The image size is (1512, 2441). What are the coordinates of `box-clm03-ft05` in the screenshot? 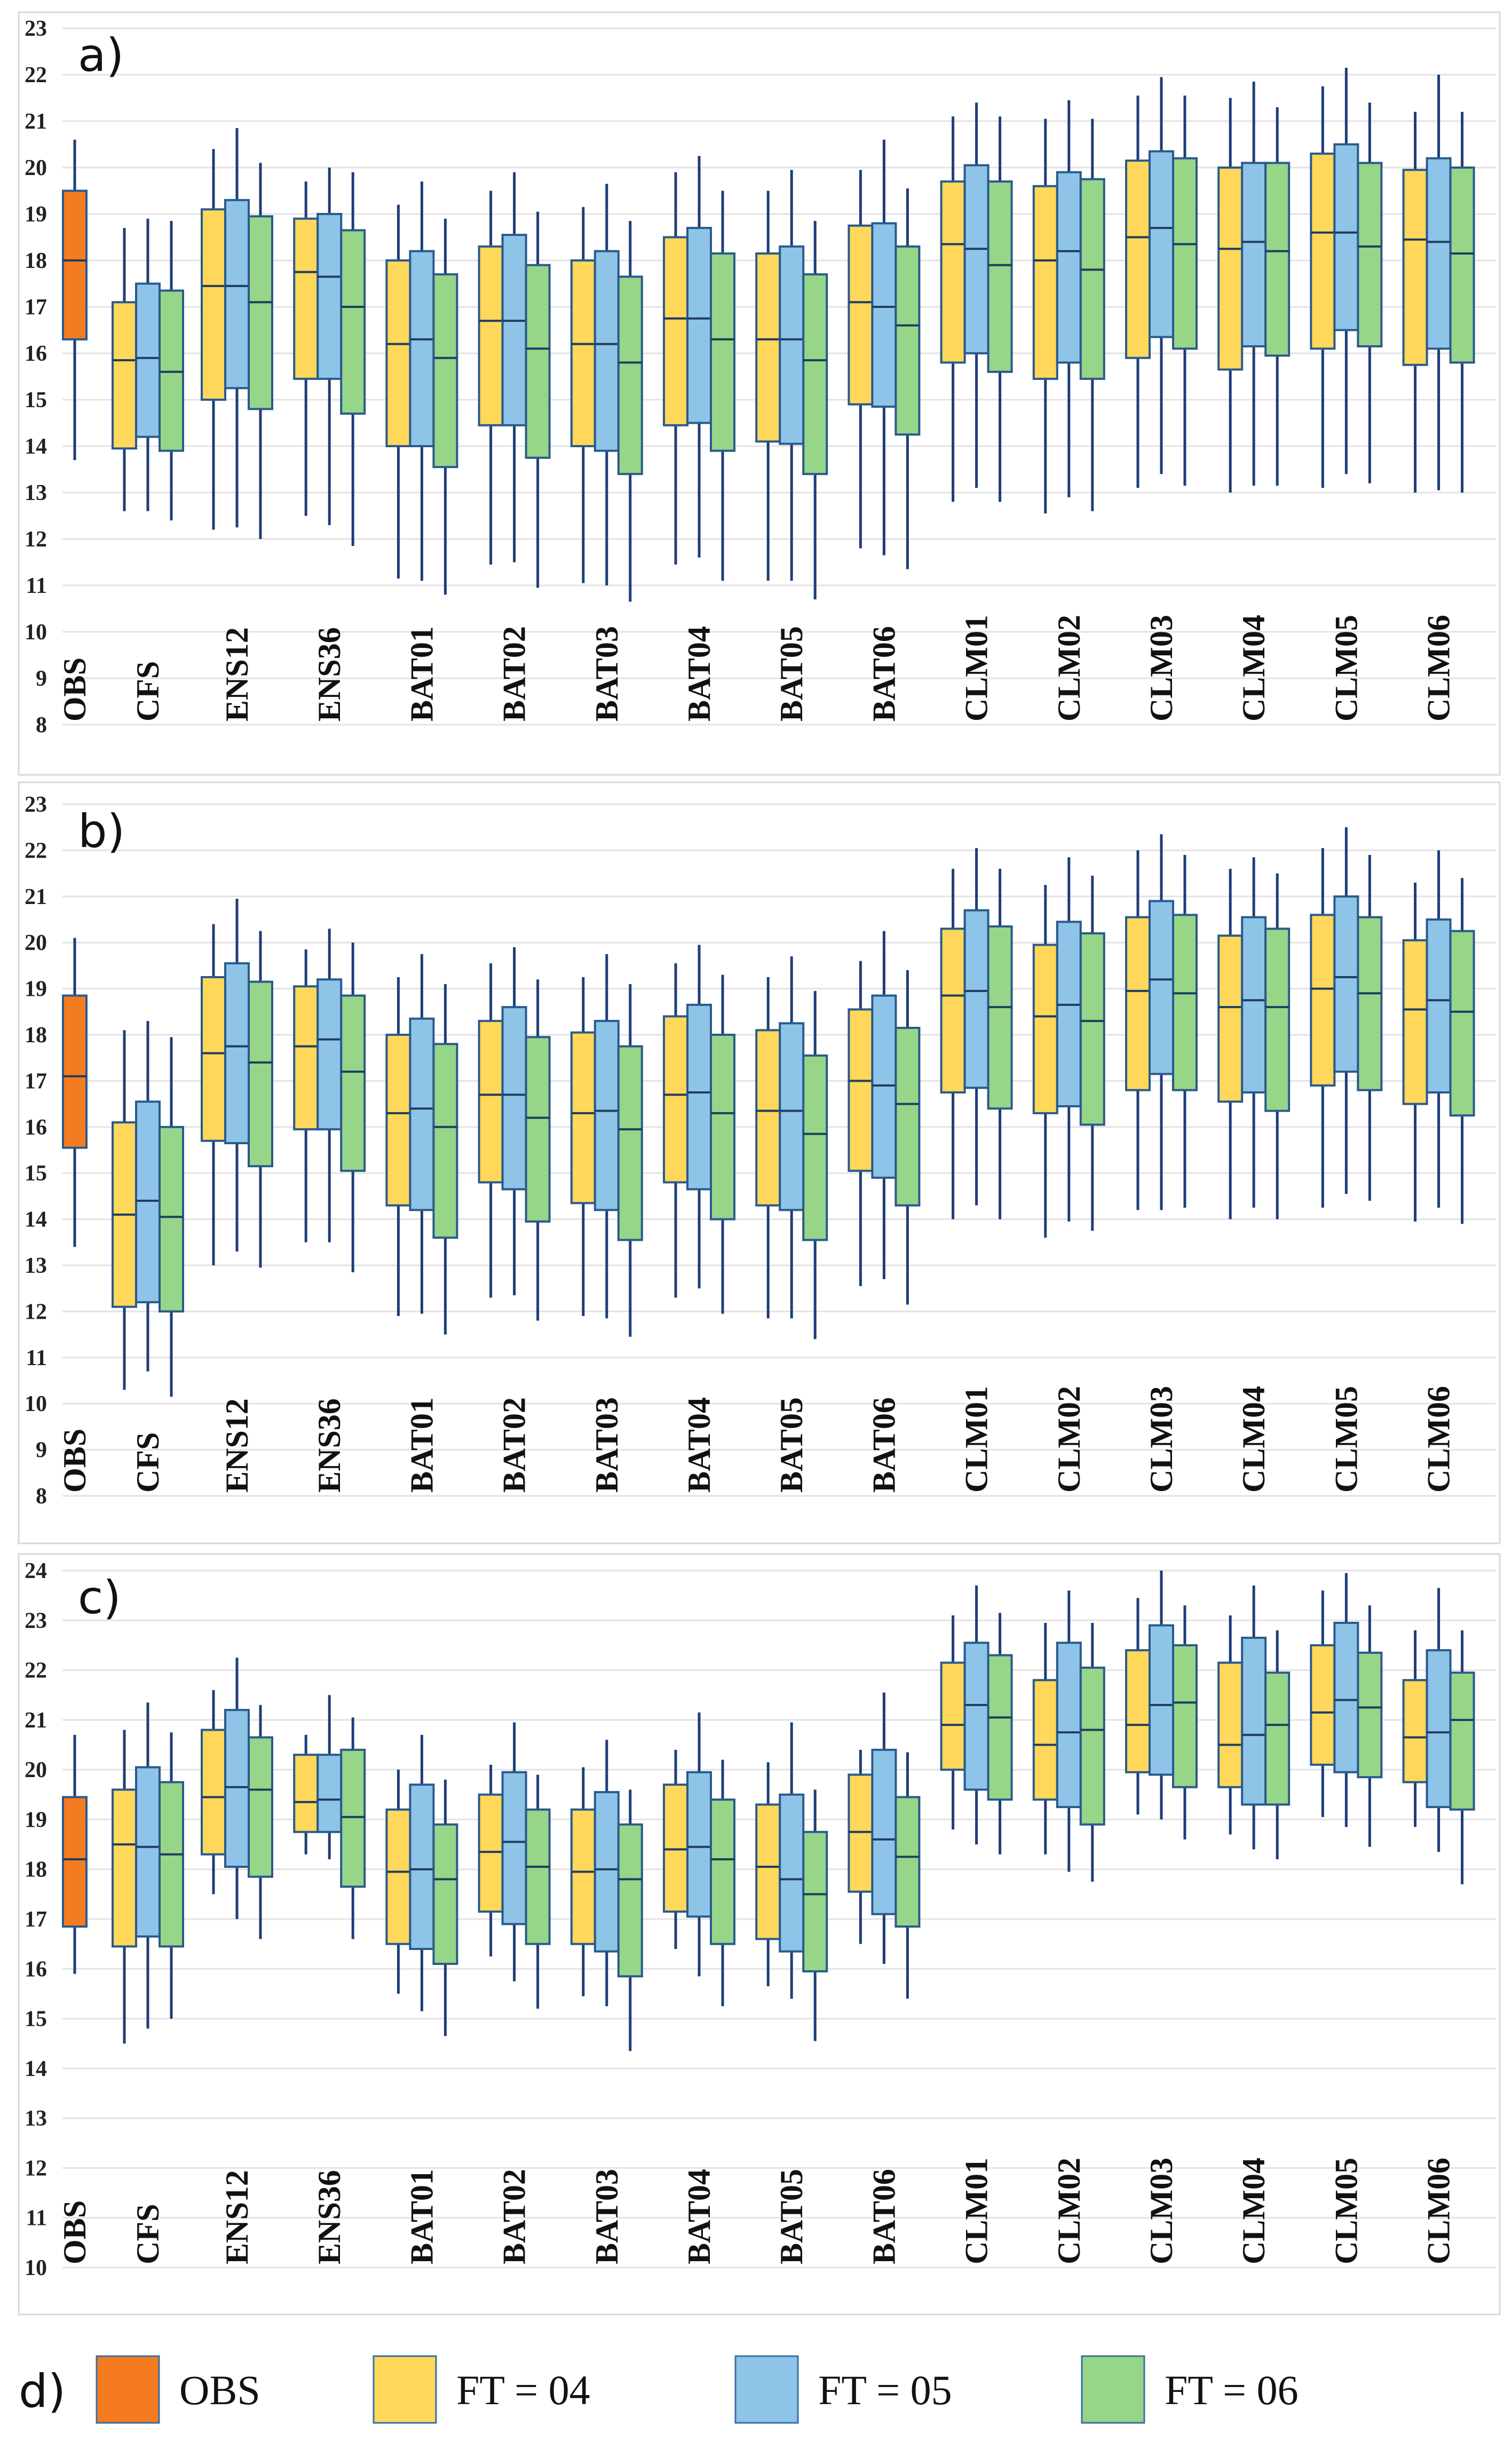 It's located at (1162, 1695).